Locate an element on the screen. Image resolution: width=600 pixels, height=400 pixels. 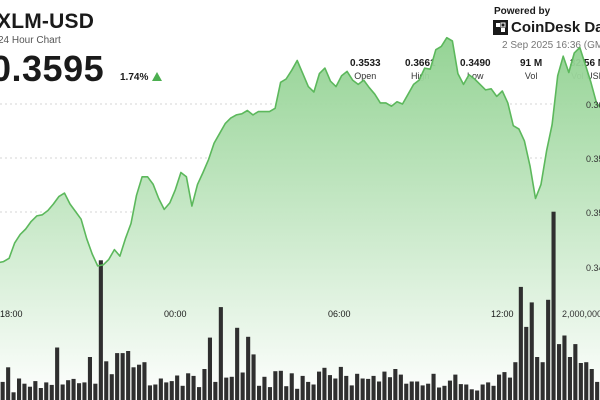
x-tick-label: 12:00 is located at coordinates (502, 314).